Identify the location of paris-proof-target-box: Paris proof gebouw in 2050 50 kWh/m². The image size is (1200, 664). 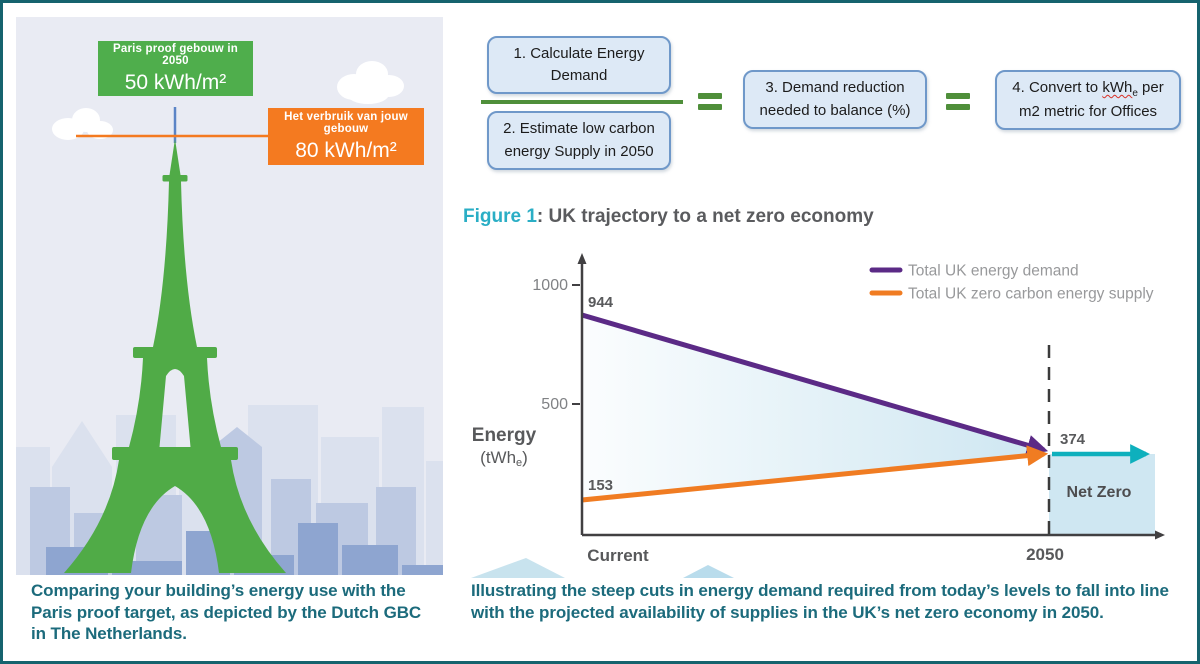
(175, 68).